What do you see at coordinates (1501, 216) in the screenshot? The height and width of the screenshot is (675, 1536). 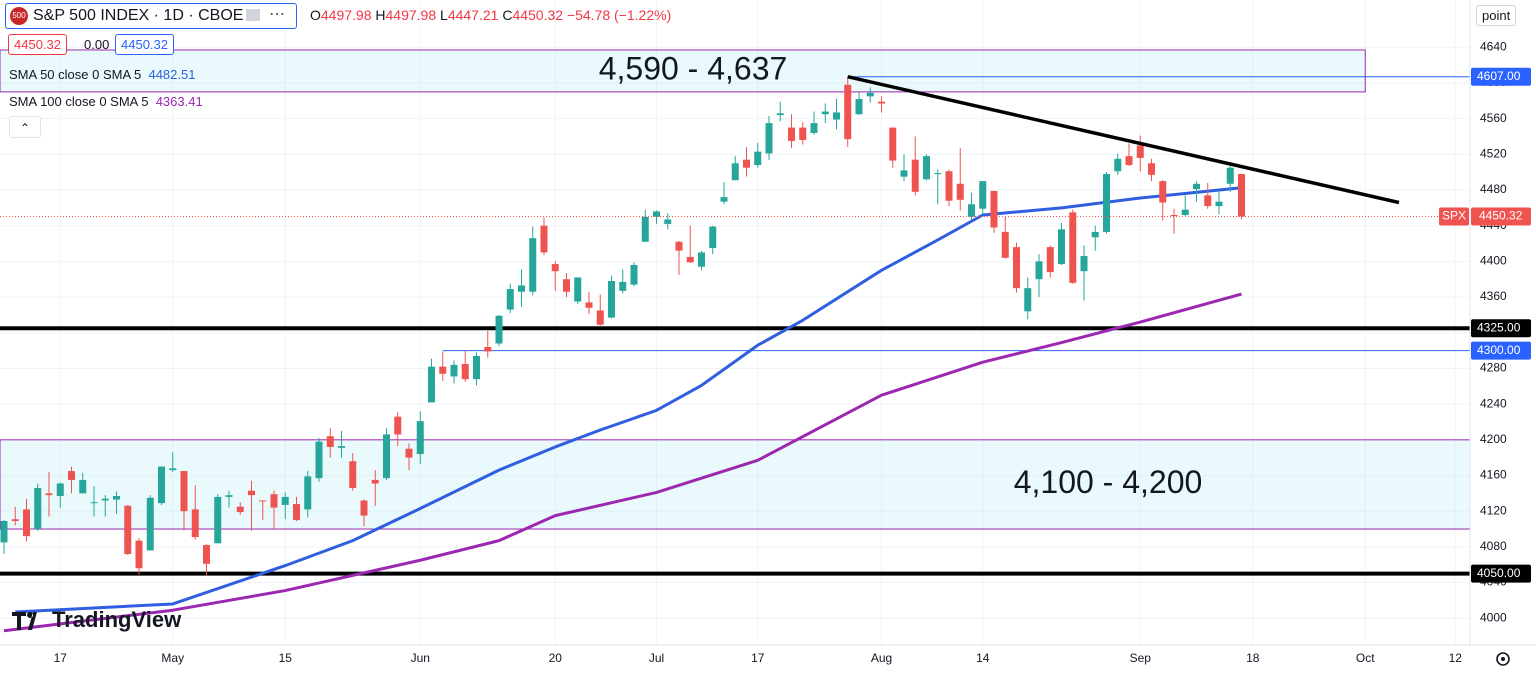 I see `last-price-label: 4450.32` at bounding box center [1501, 216].